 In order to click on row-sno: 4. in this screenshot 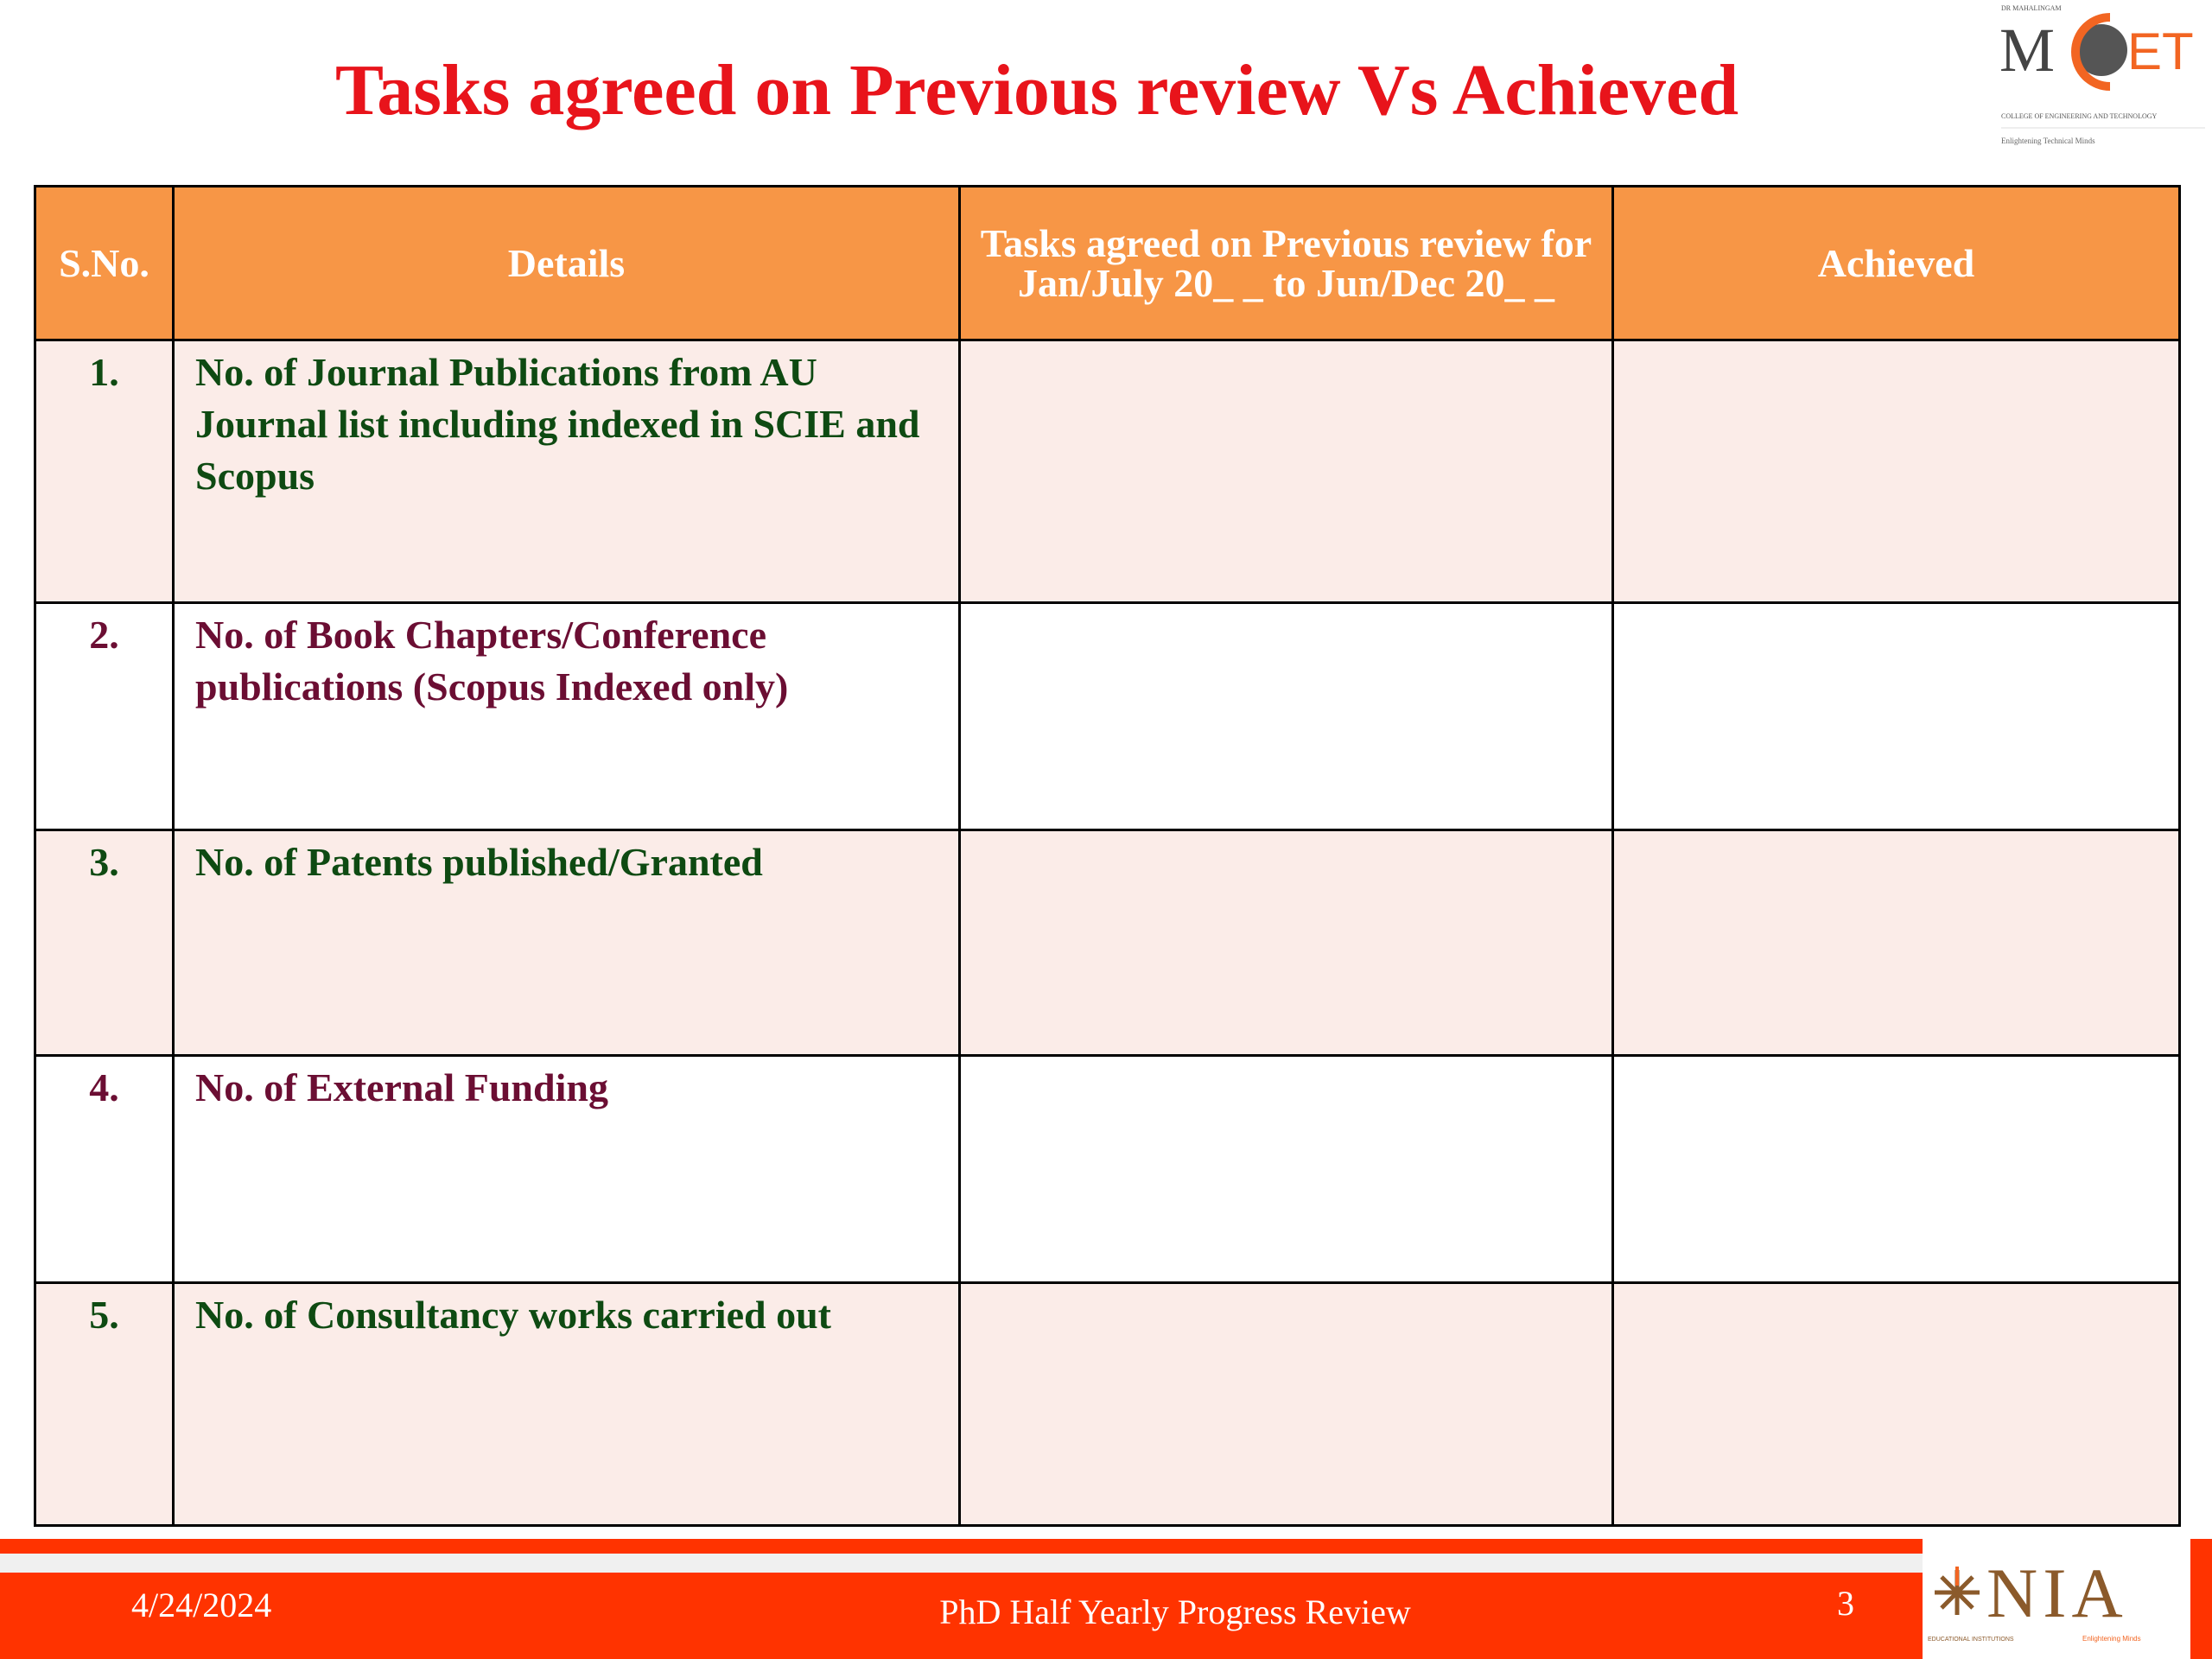, I will do `click(104, 1169)`.